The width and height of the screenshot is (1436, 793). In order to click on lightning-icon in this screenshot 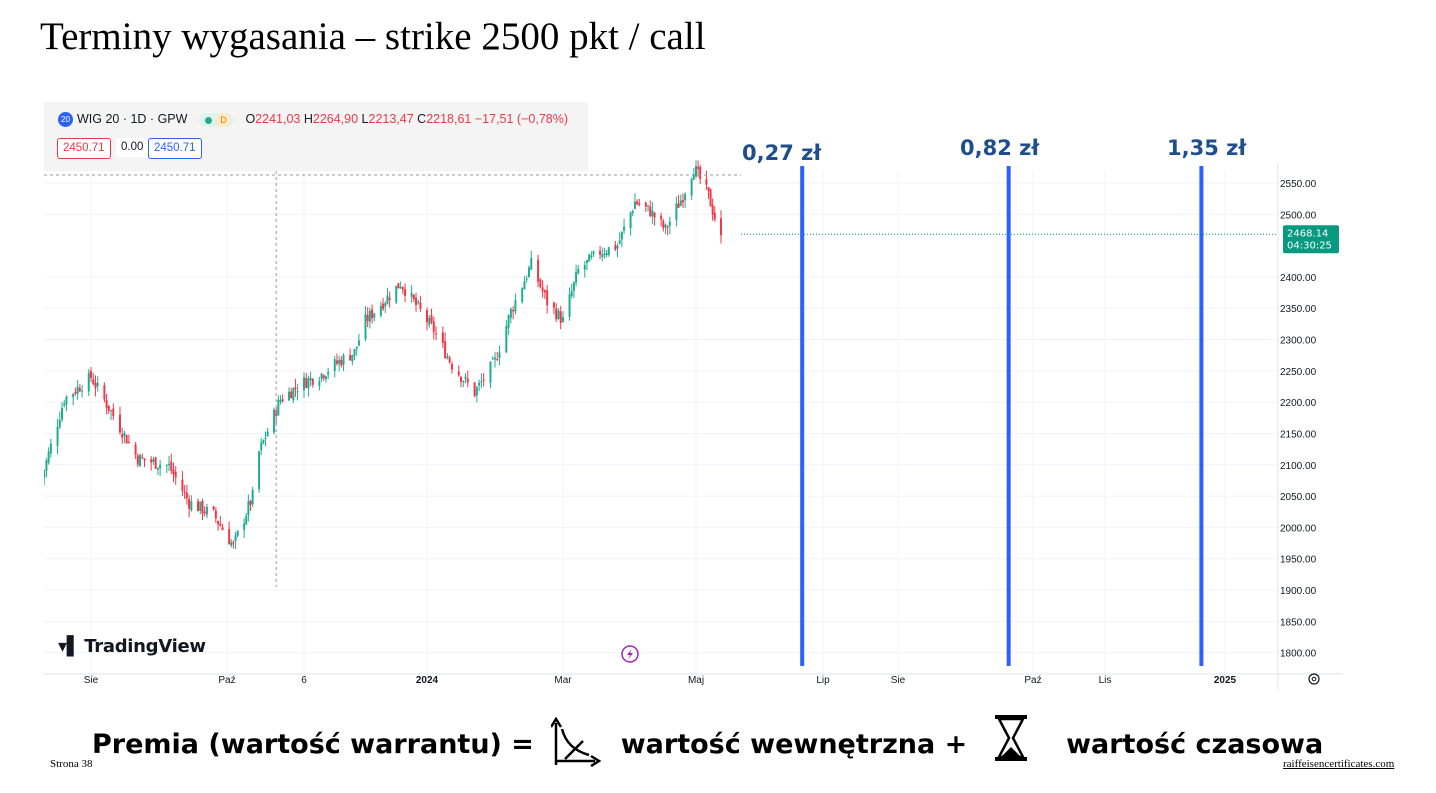, I will do `click(630, 654)`.